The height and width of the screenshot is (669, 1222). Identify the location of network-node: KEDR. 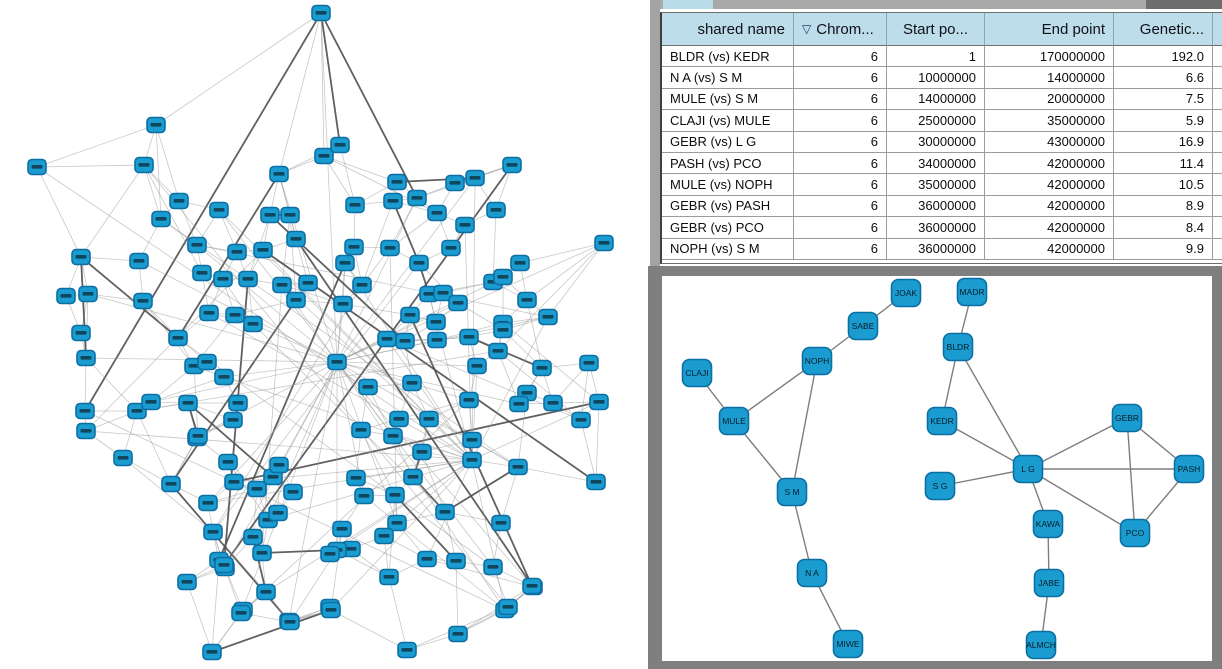
(942, 421).